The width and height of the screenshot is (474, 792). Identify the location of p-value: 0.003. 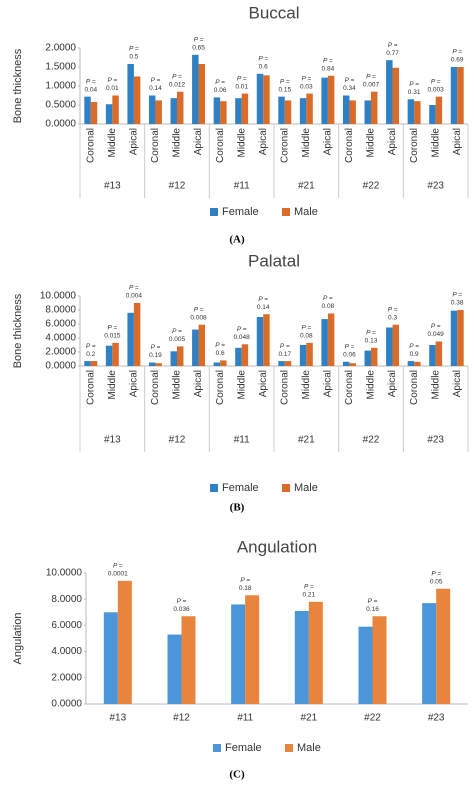
(436, 89).